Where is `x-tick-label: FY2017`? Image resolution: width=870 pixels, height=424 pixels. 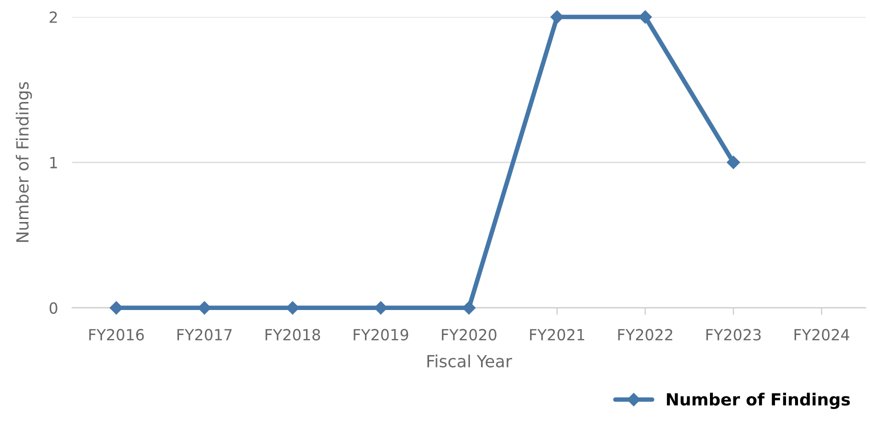
x-tick-label: FY2017 is located at coordinates (204, 334).